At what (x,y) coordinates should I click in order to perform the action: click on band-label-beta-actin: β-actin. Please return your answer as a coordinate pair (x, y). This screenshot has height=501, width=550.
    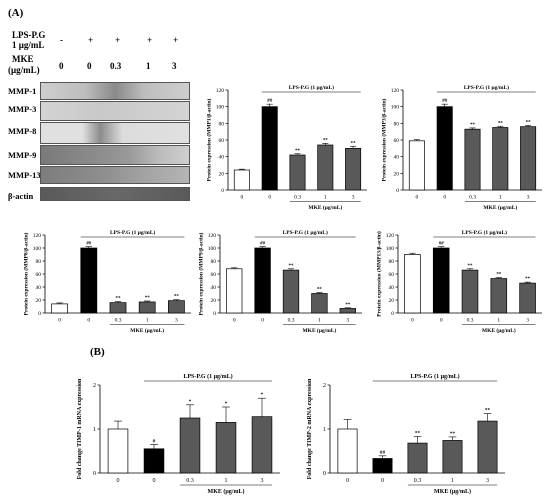
    Looking at the image, I should click on (21, 196).